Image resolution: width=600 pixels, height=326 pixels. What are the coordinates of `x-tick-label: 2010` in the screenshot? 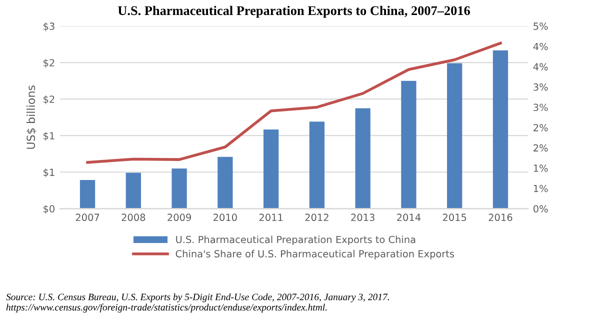 It's located at (225, 218).